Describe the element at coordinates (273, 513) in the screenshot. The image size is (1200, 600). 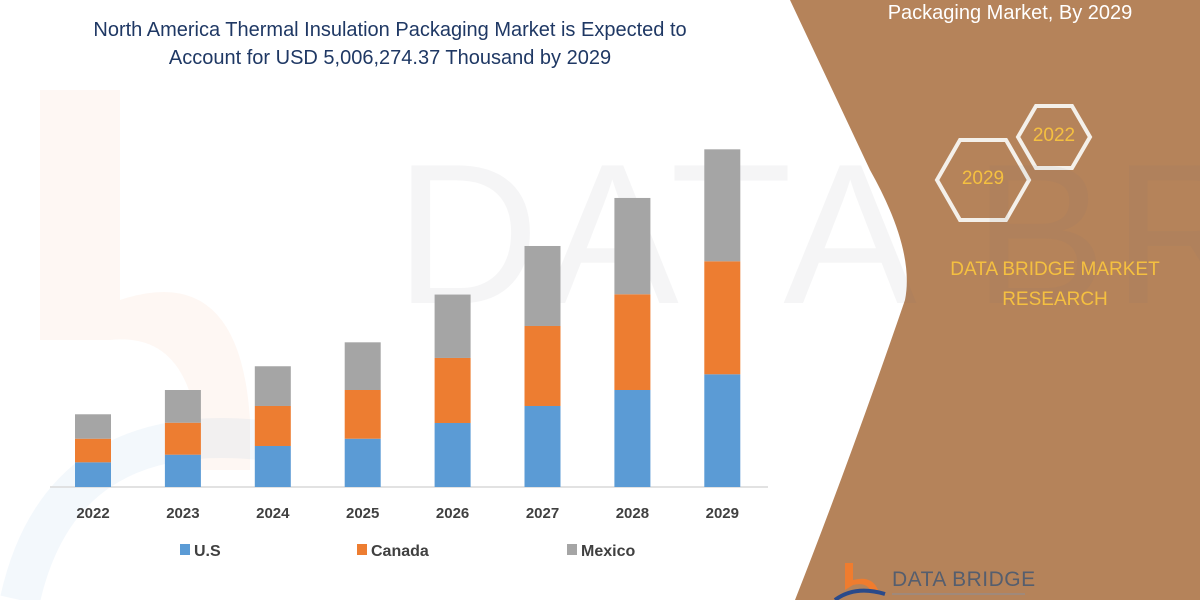
I see `x-tick-2024: 2024` at that location.